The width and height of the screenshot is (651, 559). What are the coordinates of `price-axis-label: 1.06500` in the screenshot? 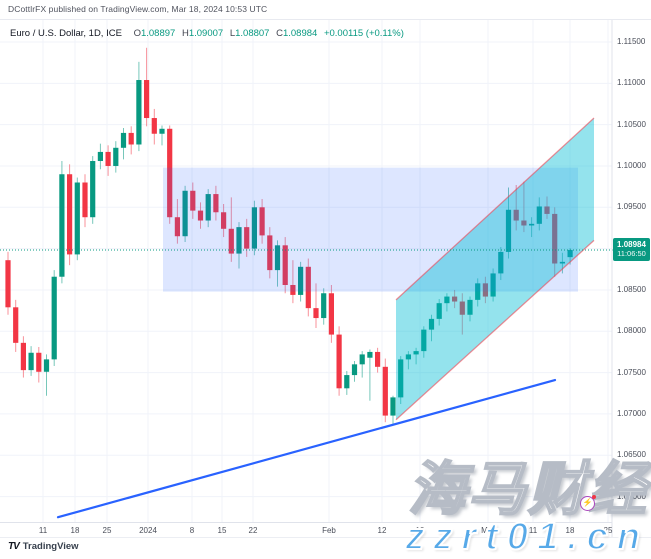 It's located at (631, 455).